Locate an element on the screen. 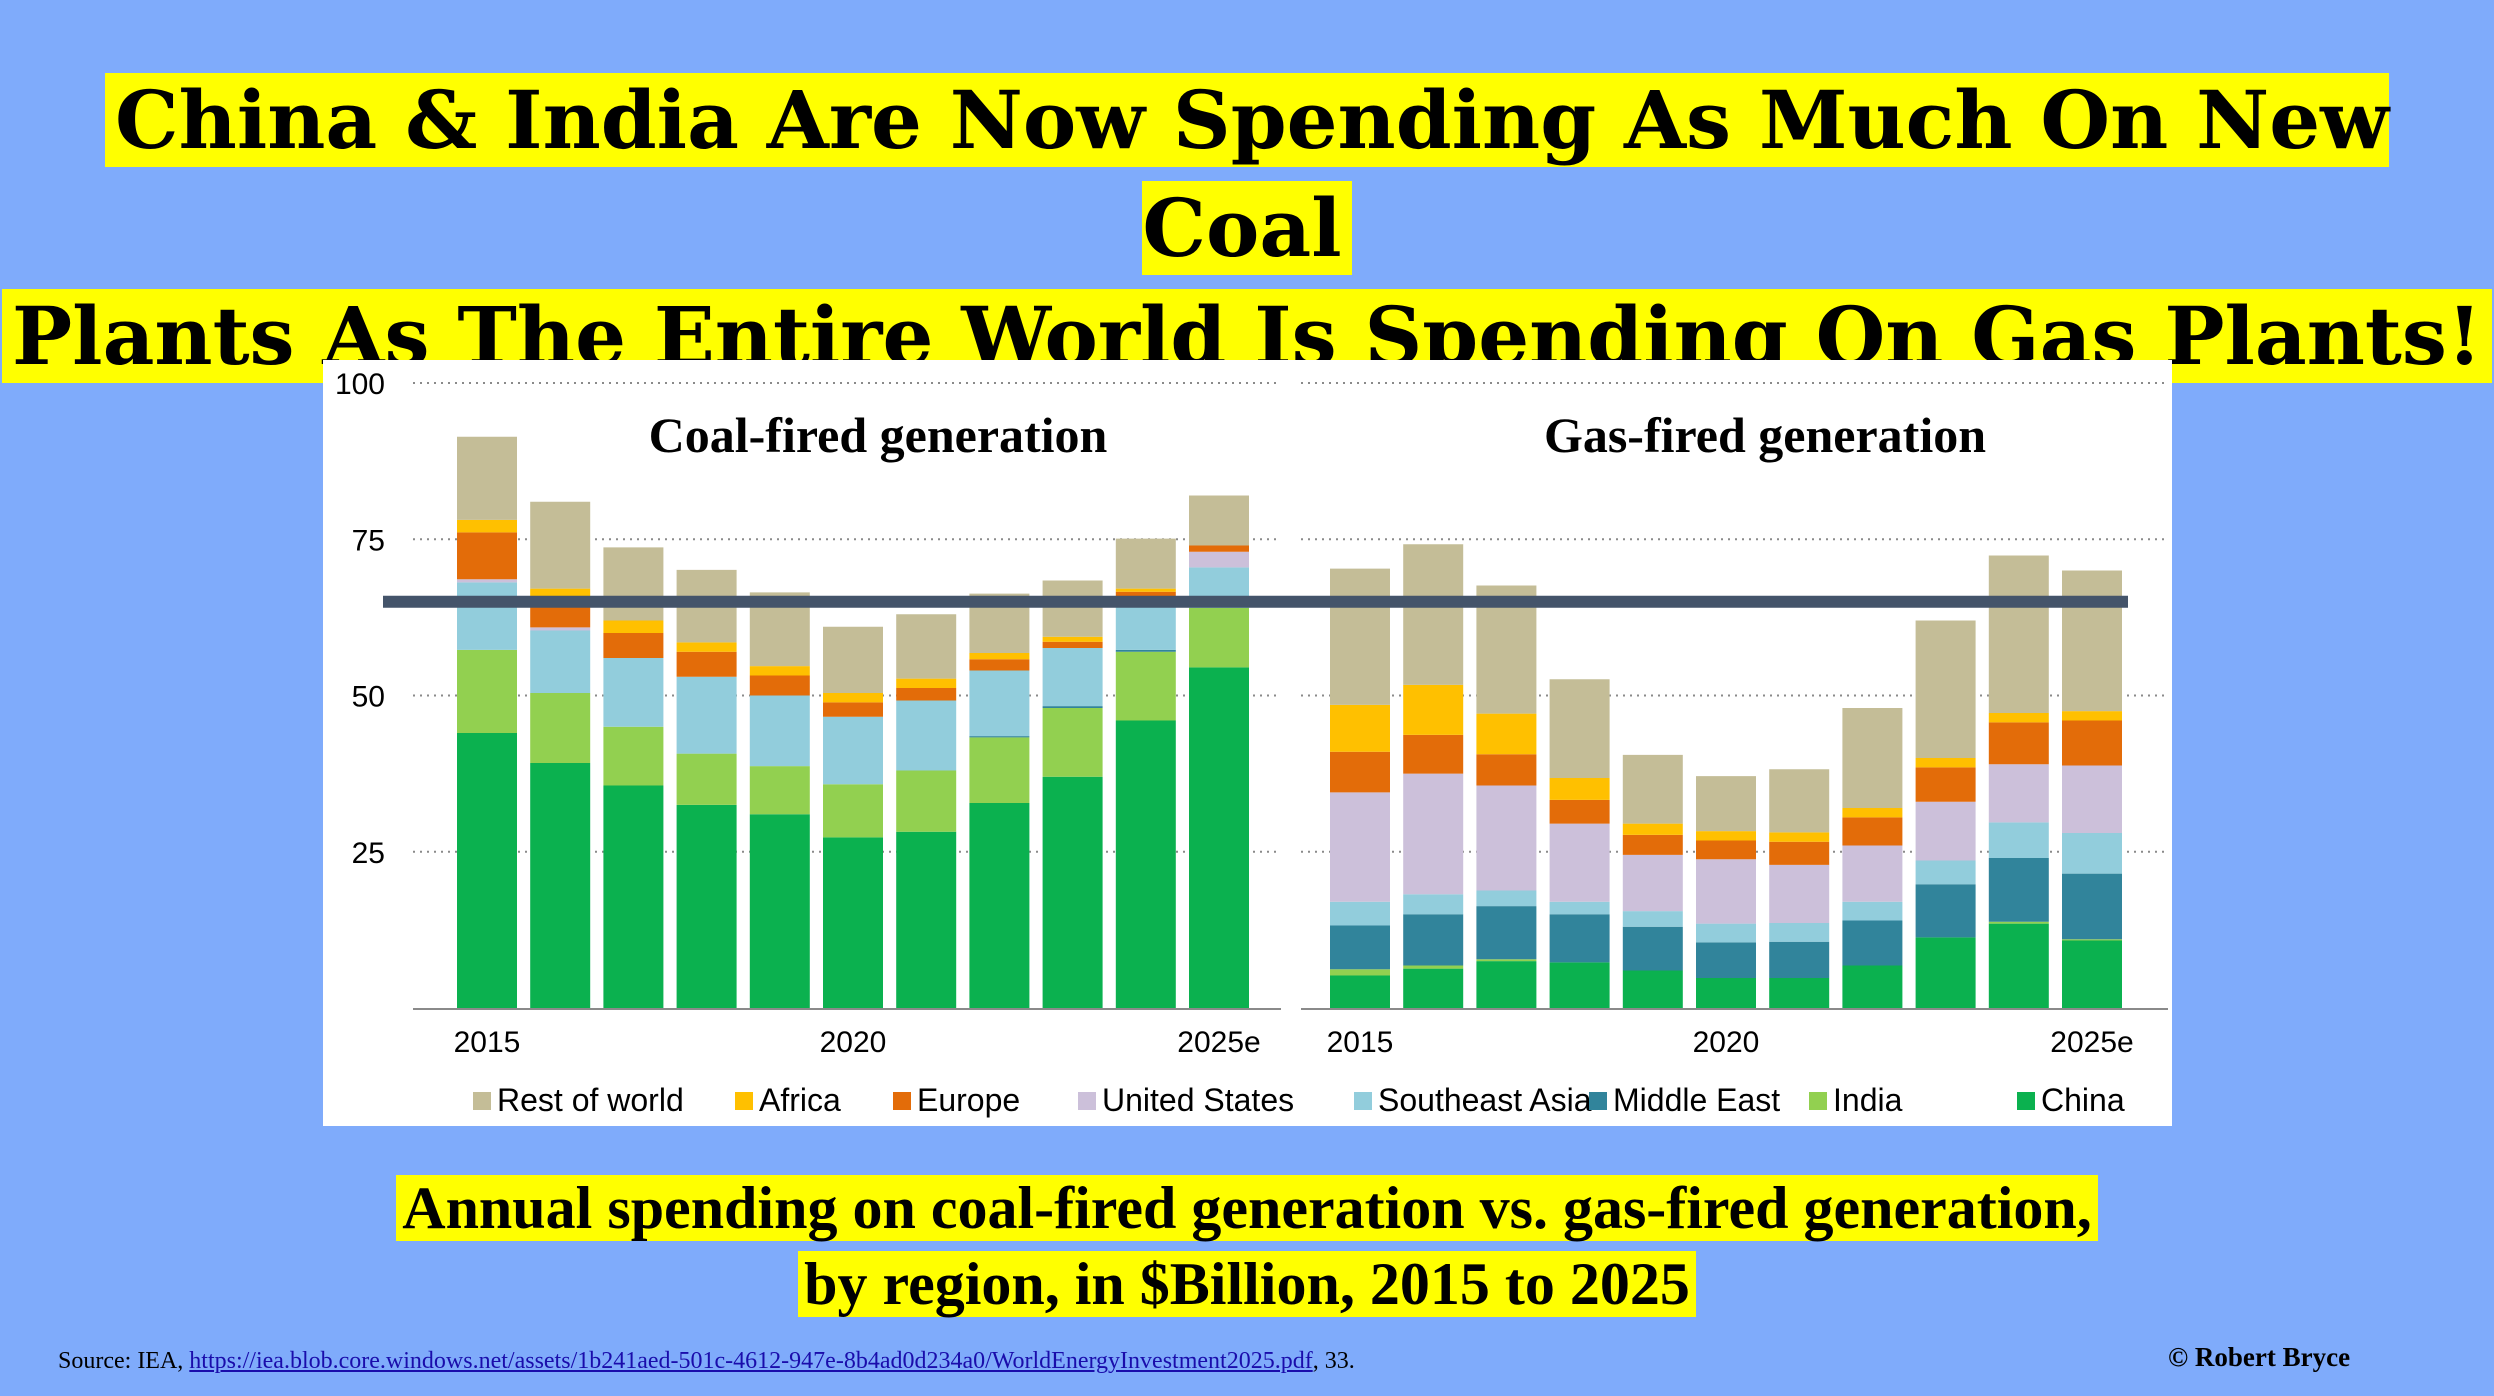 The image size is (2494, 1396). legend-swatch-india is located at coordinates (1818, 1101).